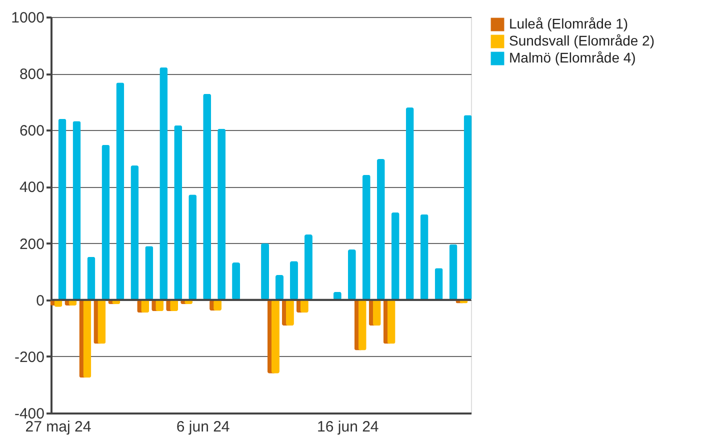 The width and height of the screenshot is (710, 447). I want to click on x-tick-label: 16 jun 24, so click(348, 427).